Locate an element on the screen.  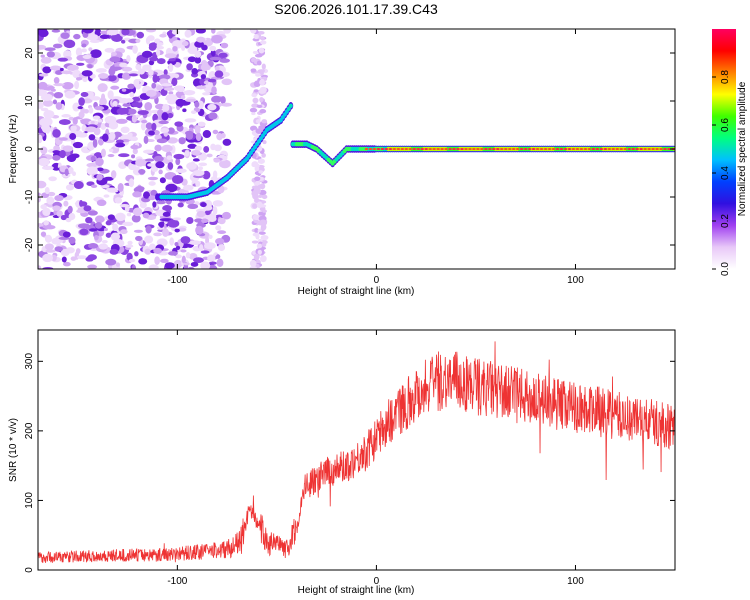
colorbar-ticks: 0.0 0.2 0.4 0.6 0.8 is located at coordinates (721, 173).